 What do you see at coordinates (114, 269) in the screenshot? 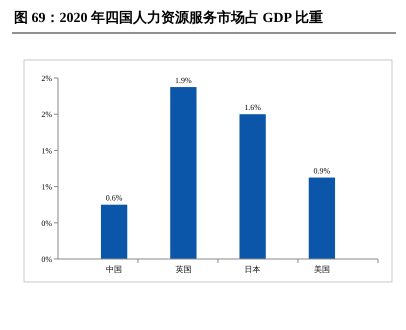
I see `x-tick-label: 中国` at bounding box center [114, 269].